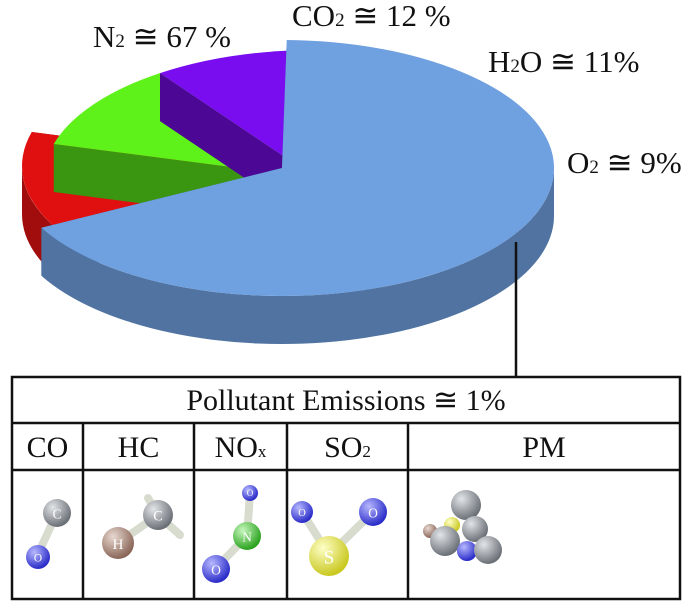 The height and width of the screenshot is (608, 695). What do you see at coordinates (563, 61) in the screenshot?
I see `slice-label-2: H2O ≅ 11%` at bounding box center [563, 61].